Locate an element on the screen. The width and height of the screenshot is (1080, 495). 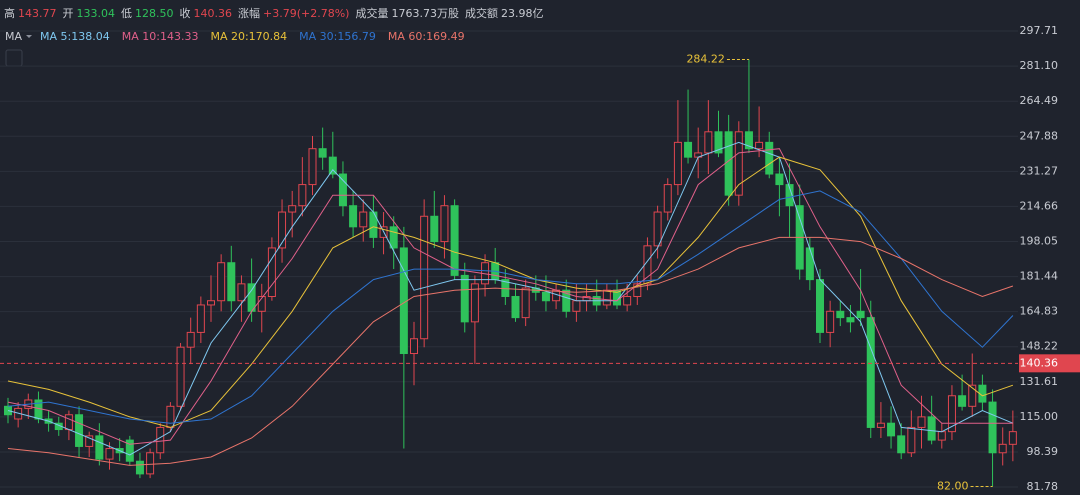
y-tick-label: 281.10 is located at coordinates (1039, 65).